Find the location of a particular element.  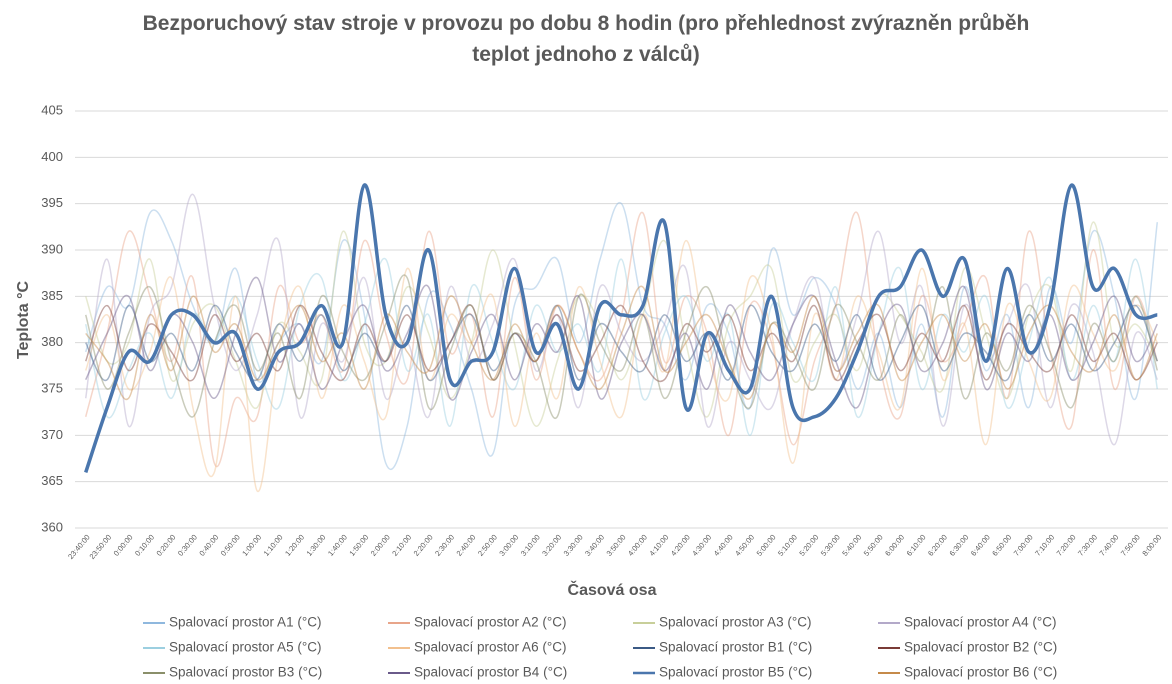

x-tick-label: 2:20:00 is located at coordinates (423, 545).